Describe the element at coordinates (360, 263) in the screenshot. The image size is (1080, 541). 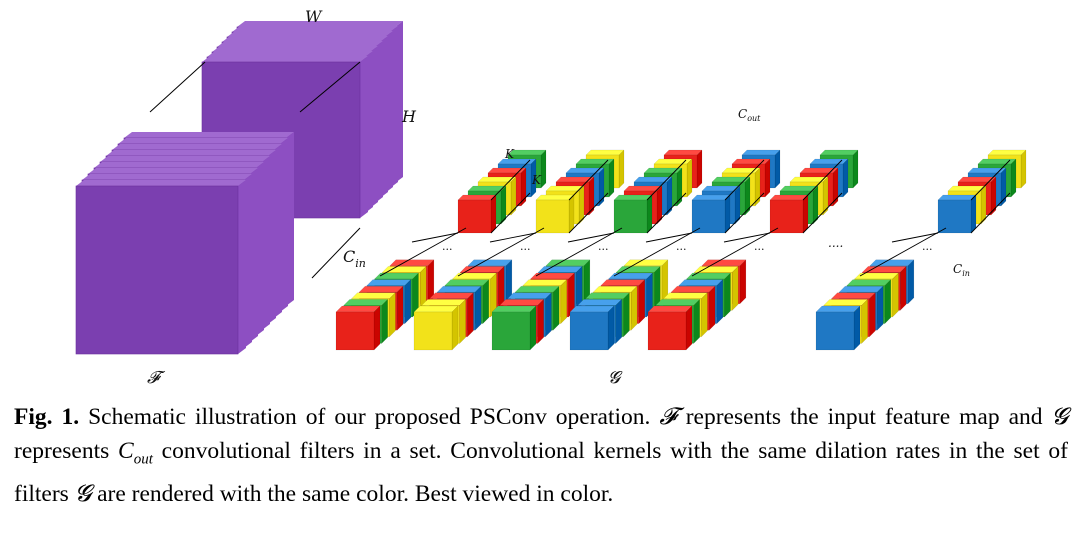
I see `cin-sub-main: in` at that location.